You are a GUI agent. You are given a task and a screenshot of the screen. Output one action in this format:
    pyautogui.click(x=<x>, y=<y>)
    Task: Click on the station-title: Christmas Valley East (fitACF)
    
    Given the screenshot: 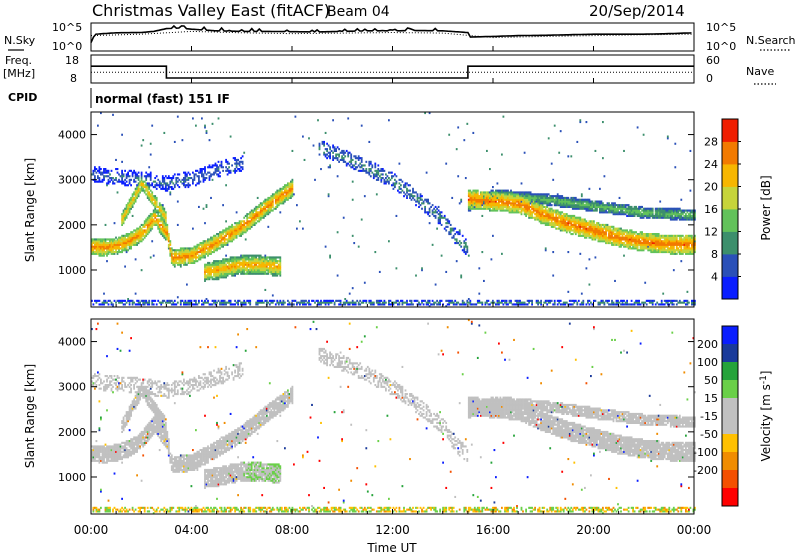 What is the action you would take?
    pyautogui.click(x=211, y=10)
    